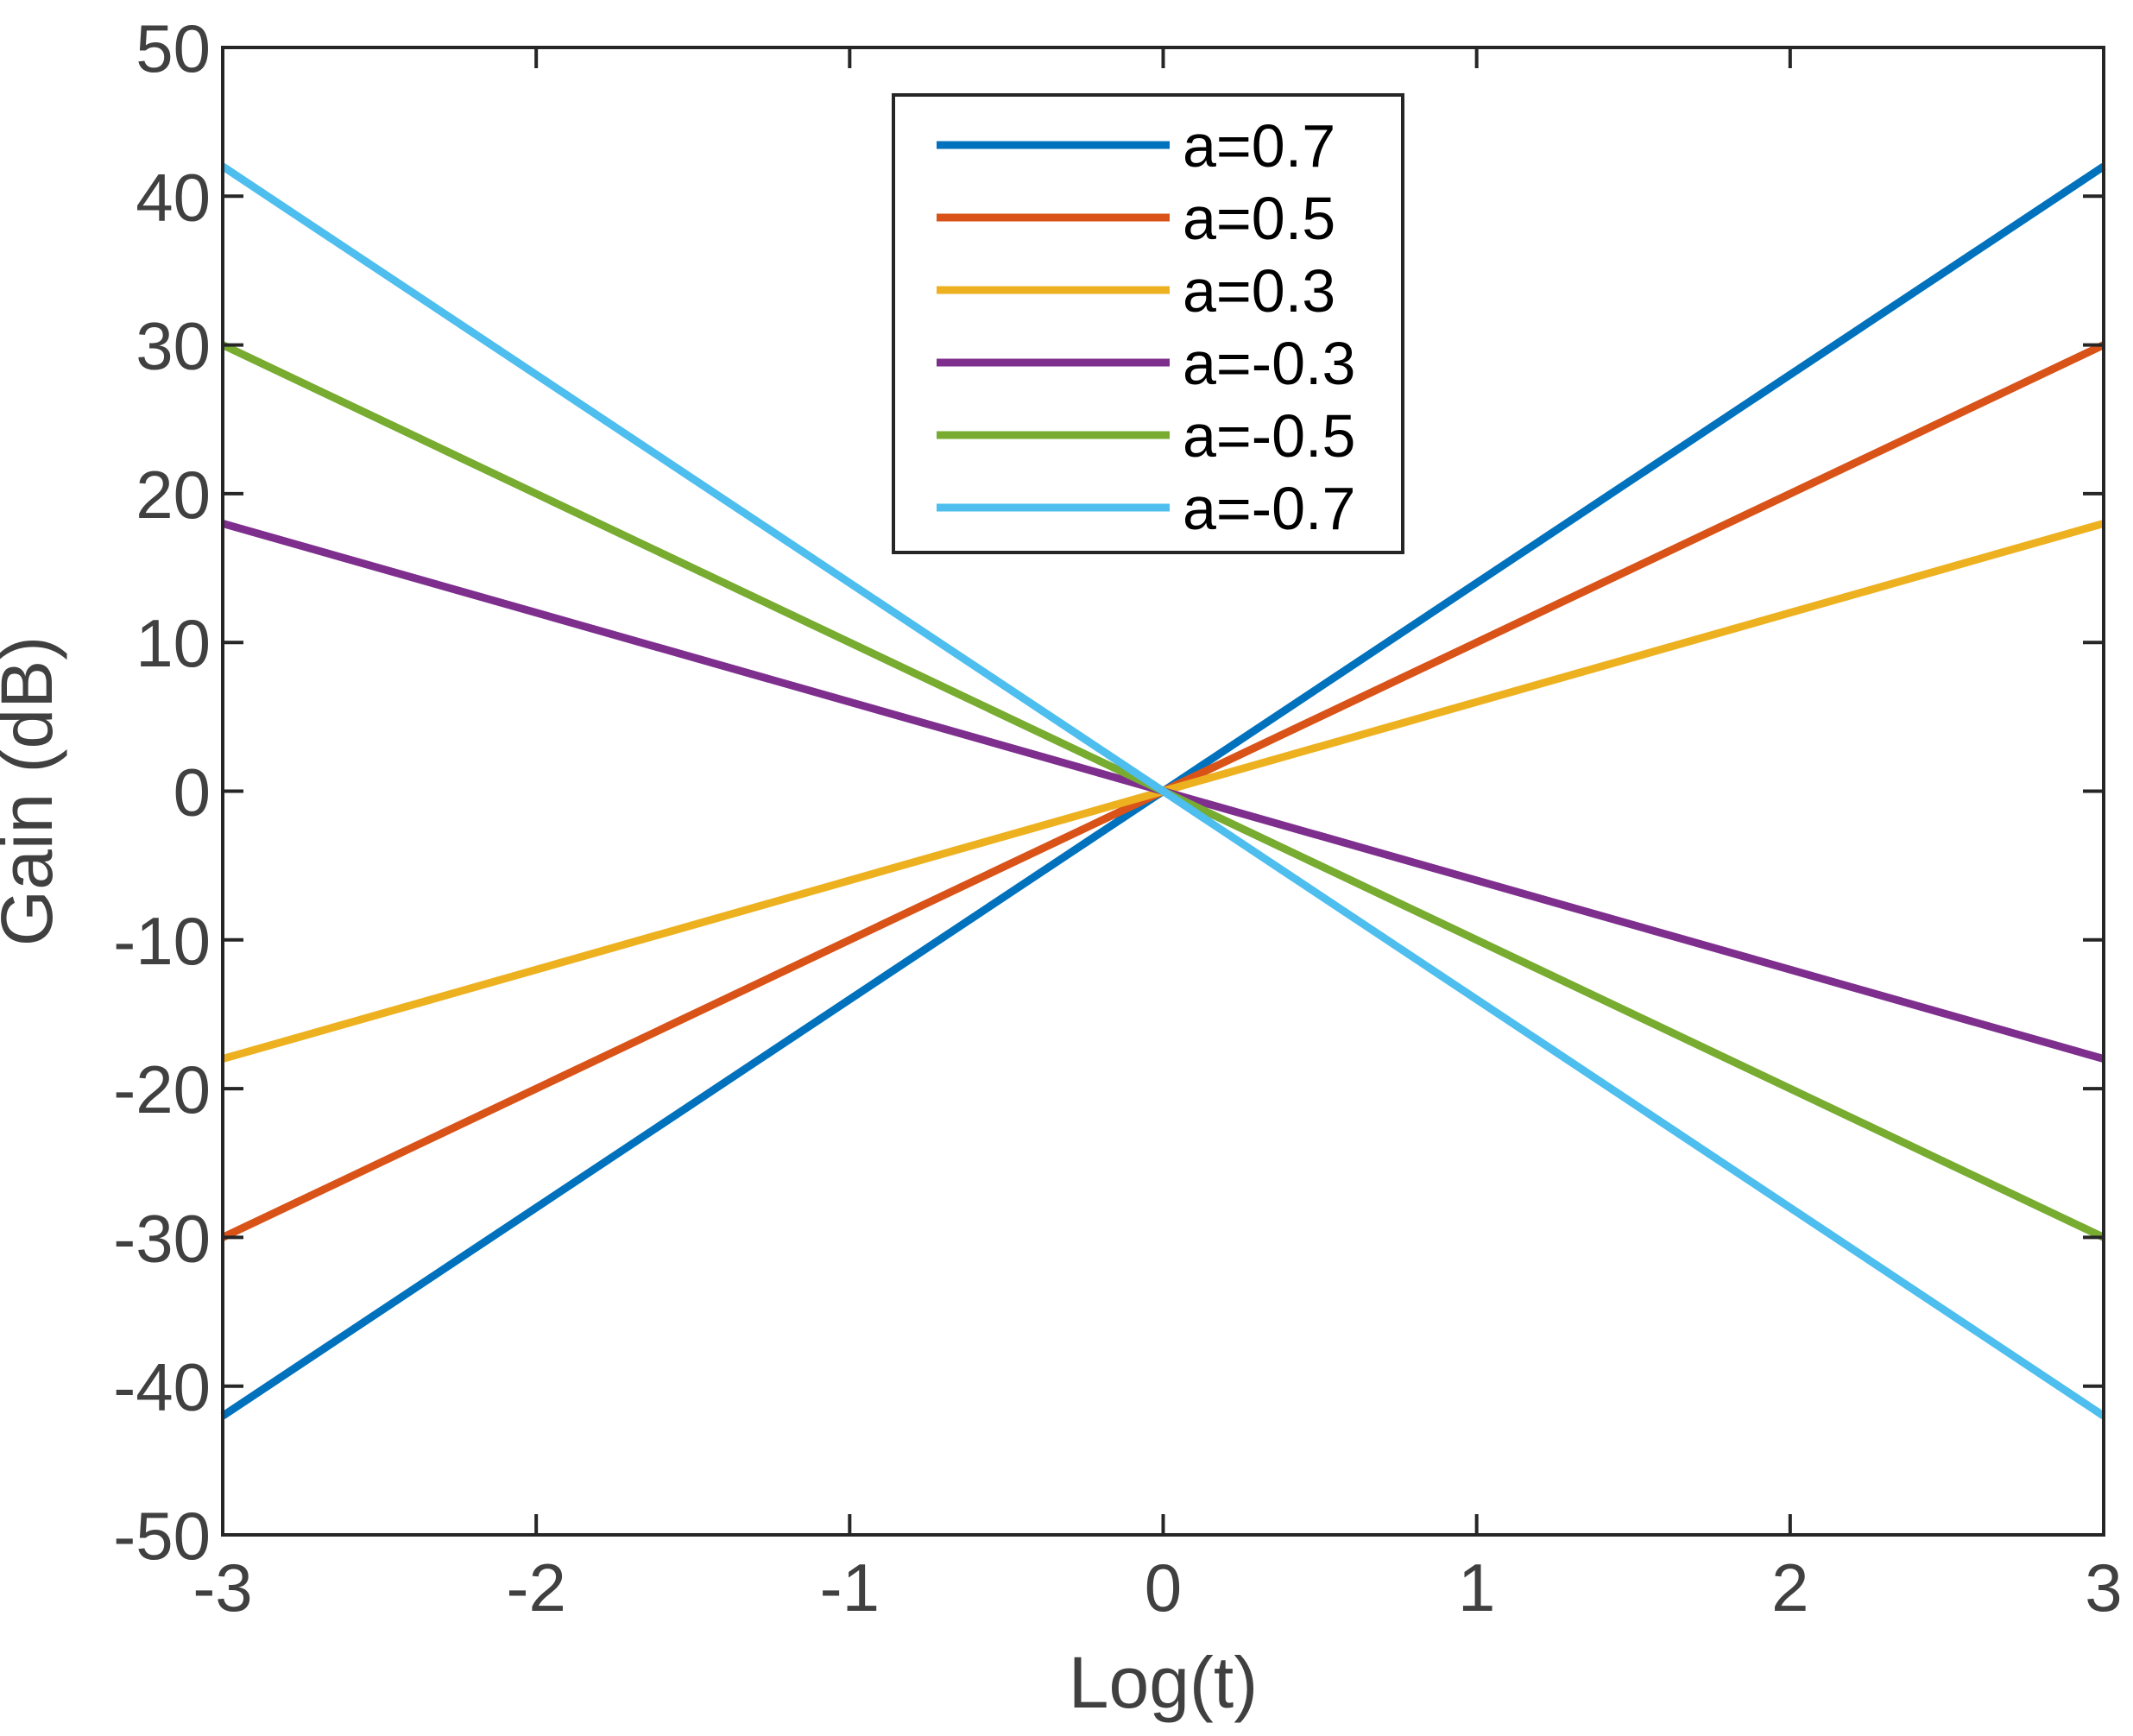 This screenshot has width=2133, height=1736. I want to click on legend-label: a=0.5, so click(1259, 218).